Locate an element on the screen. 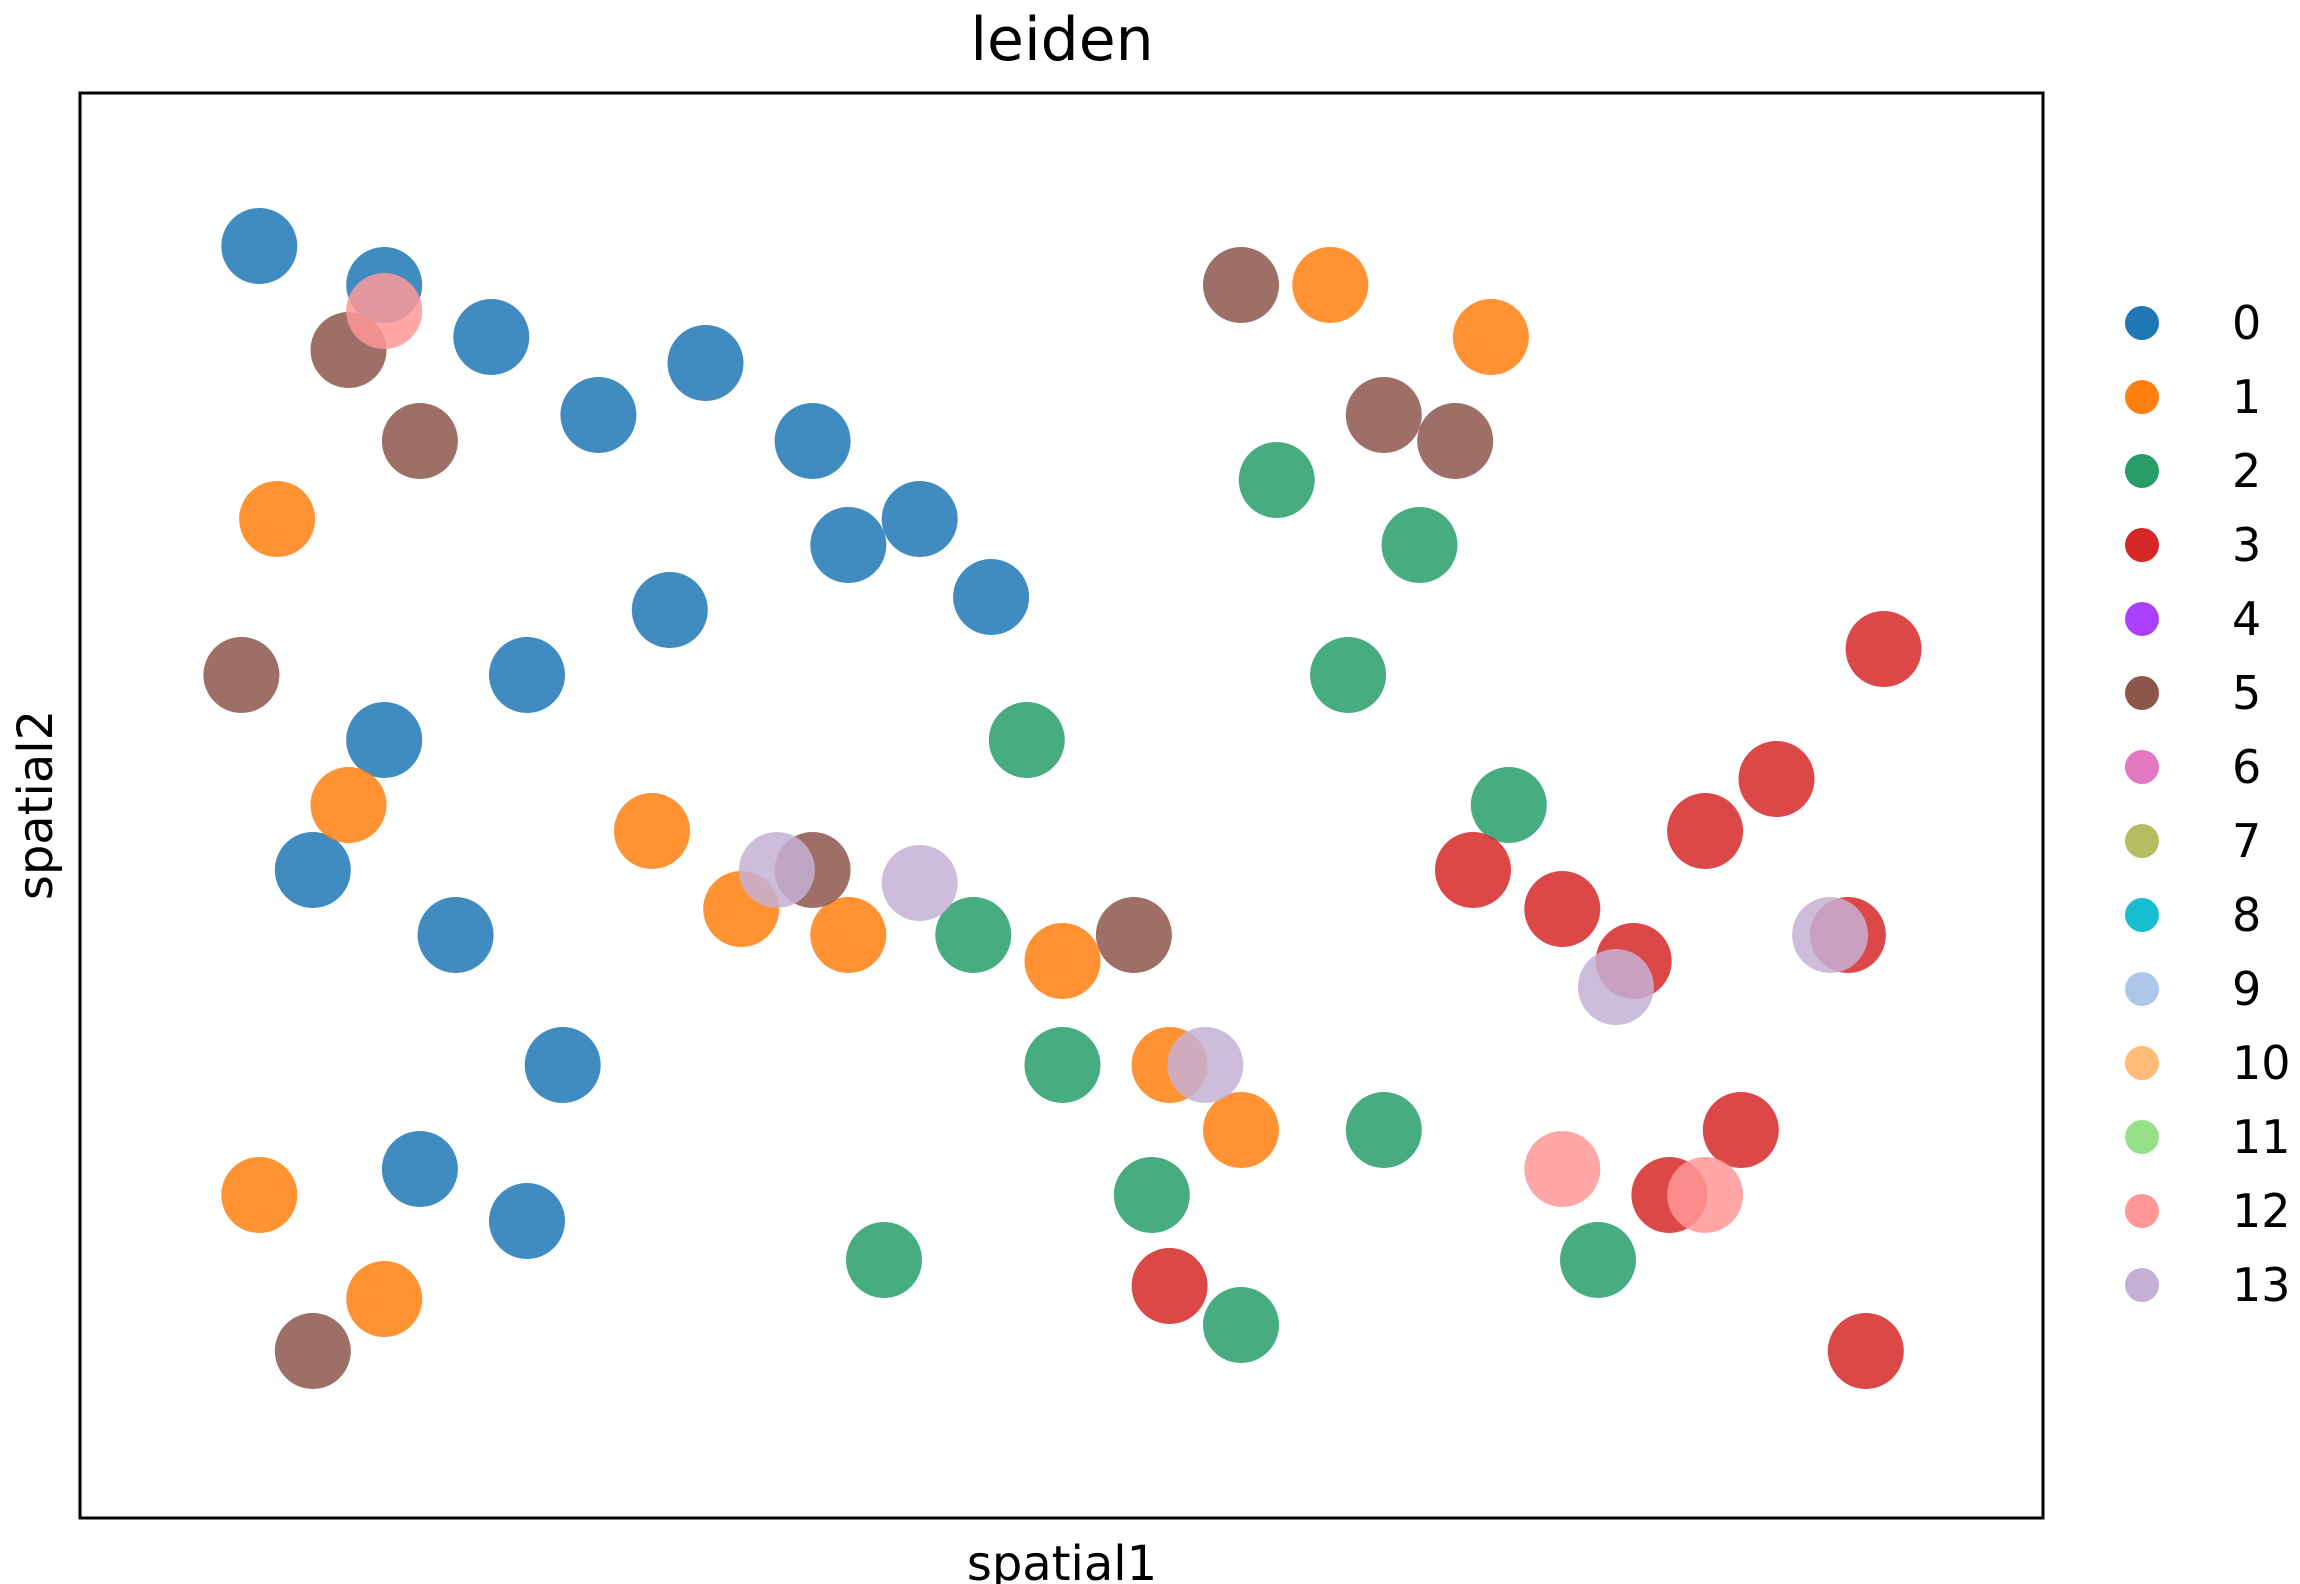 Image resolution: width=2300 pixels, height=1584 pixels. legend-label-4: 4 is located at coordinates (2246, 619).